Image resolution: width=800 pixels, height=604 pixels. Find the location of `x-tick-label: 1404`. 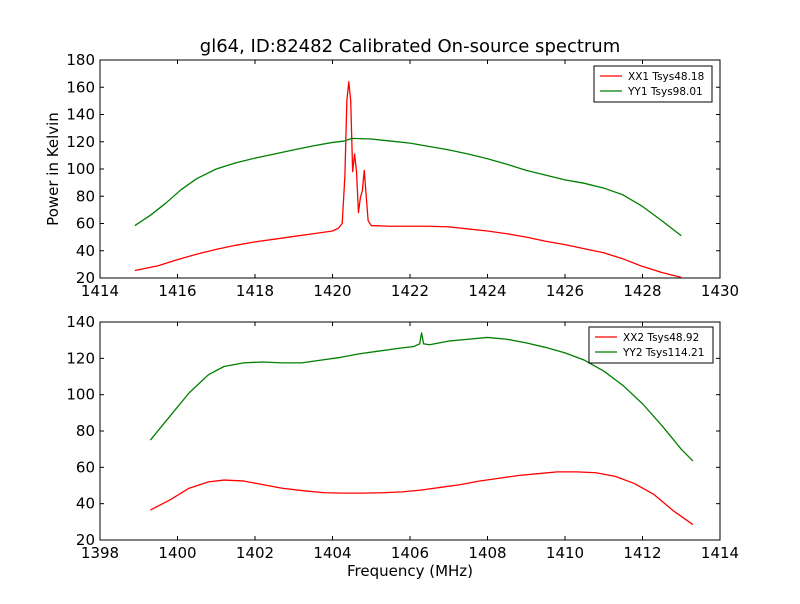

x-tick-label: 1404 is located at coordinates (332, 553).